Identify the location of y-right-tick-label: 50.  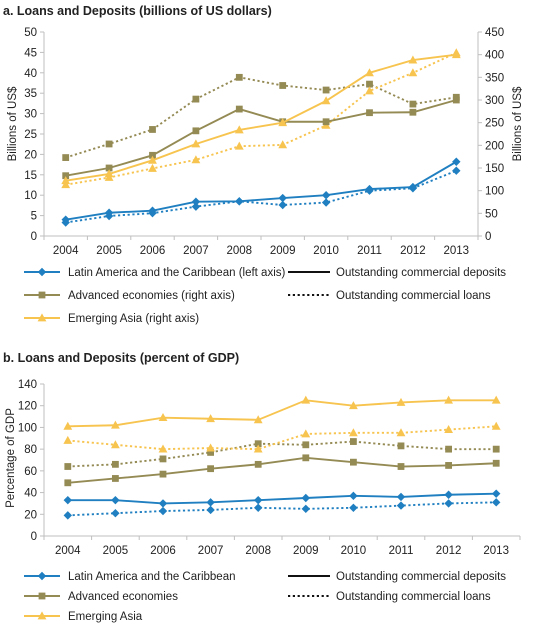
(491, 214).